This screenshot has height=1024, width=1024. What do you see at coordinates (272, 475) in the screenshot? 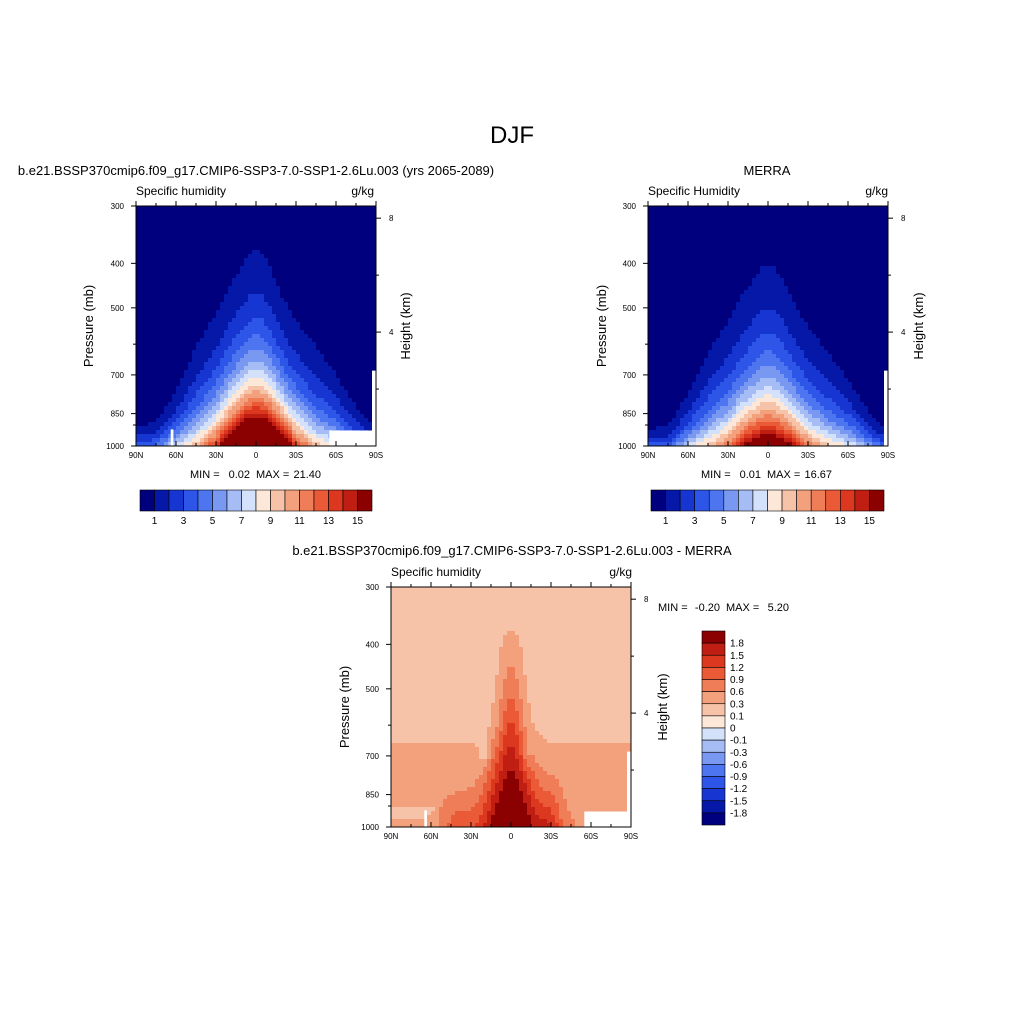
I see `max-label: MAX =` at bounding box center [272, 475].